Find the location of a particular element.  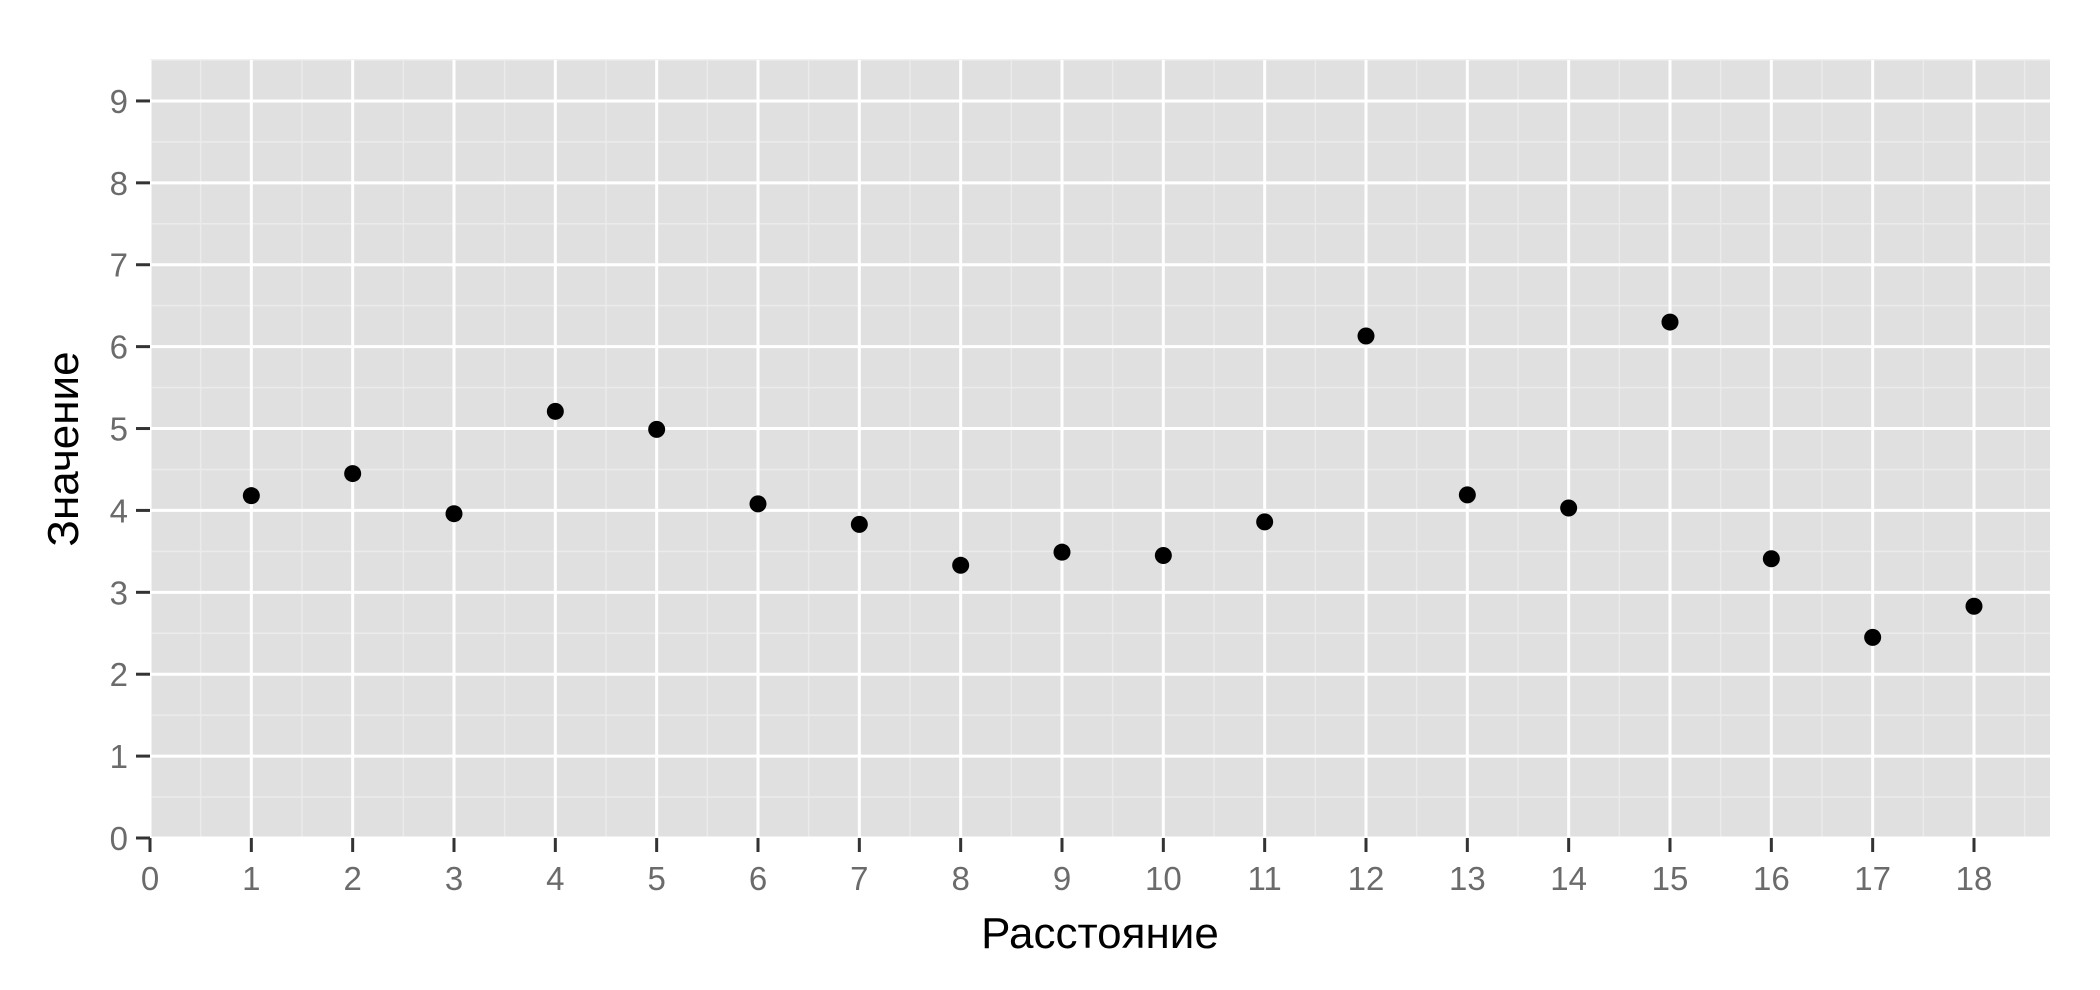

x-tick-label: 2 is located at coordinates (352, 878).